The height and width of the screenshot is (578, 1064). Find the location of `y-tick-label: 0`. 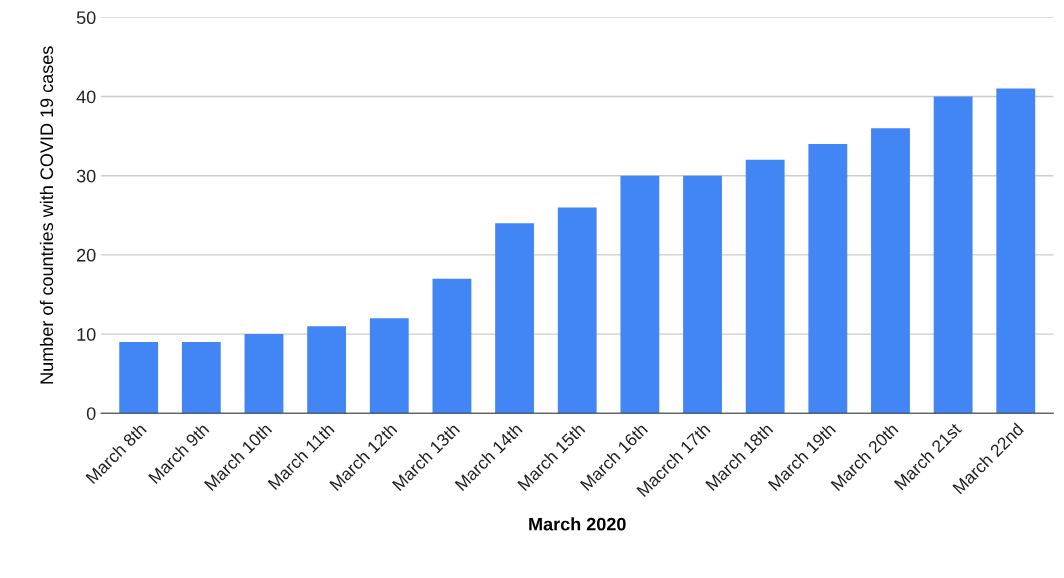

y-tick-label: 0 is located at coordinates (91, 413).